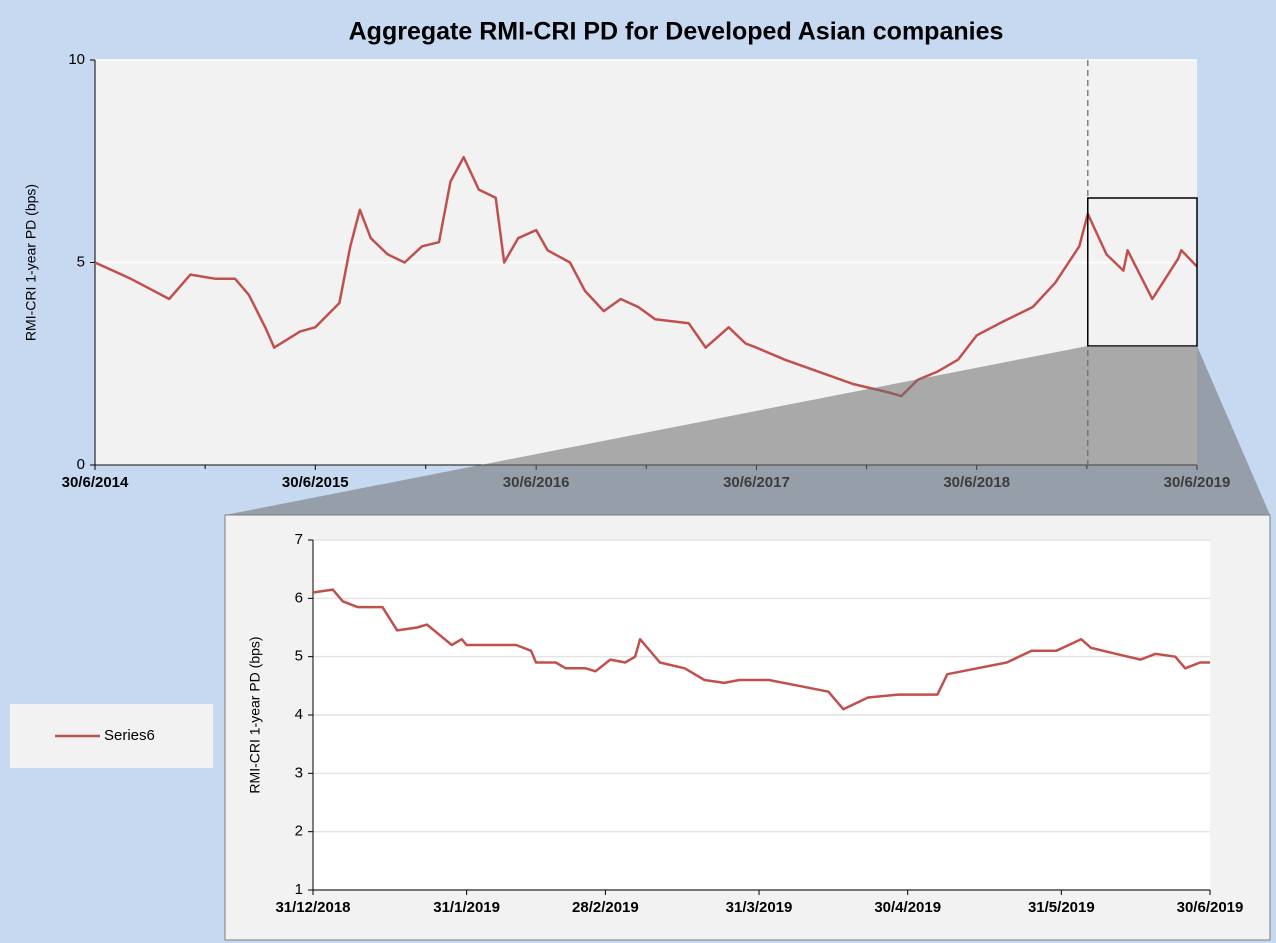  What do you see at coordinates (747, 430) in the screenshot?
I see `zoom-wedge` at bounding box center [747, 430].